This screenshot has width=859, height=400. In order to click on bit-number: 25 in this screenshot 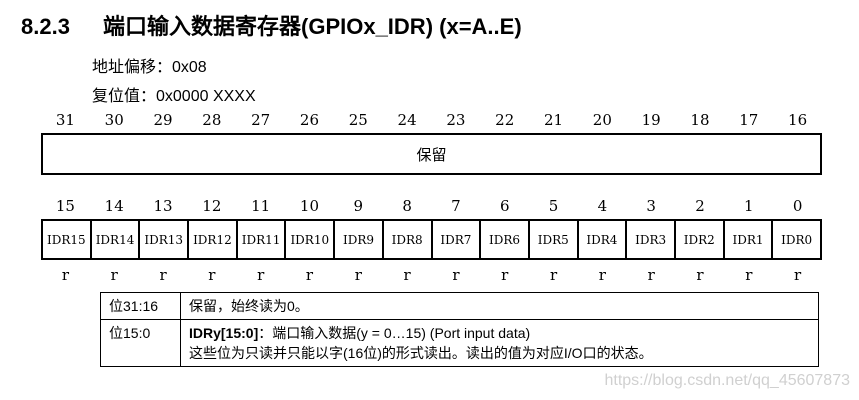, I will do `click(358, 120)`.